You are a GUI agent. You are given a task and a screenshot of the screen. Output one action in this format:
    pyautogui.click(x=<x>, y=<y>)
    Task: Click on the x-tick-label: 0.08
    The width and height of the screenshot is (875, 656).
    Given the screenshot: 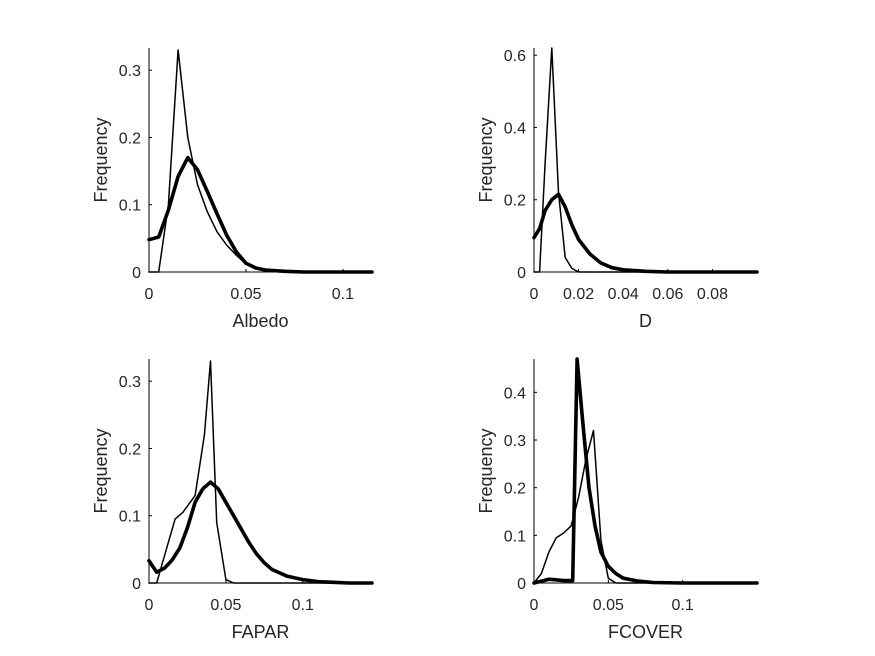 What is the action you would take?
    pyautogui.click(x=712, y=294)
    